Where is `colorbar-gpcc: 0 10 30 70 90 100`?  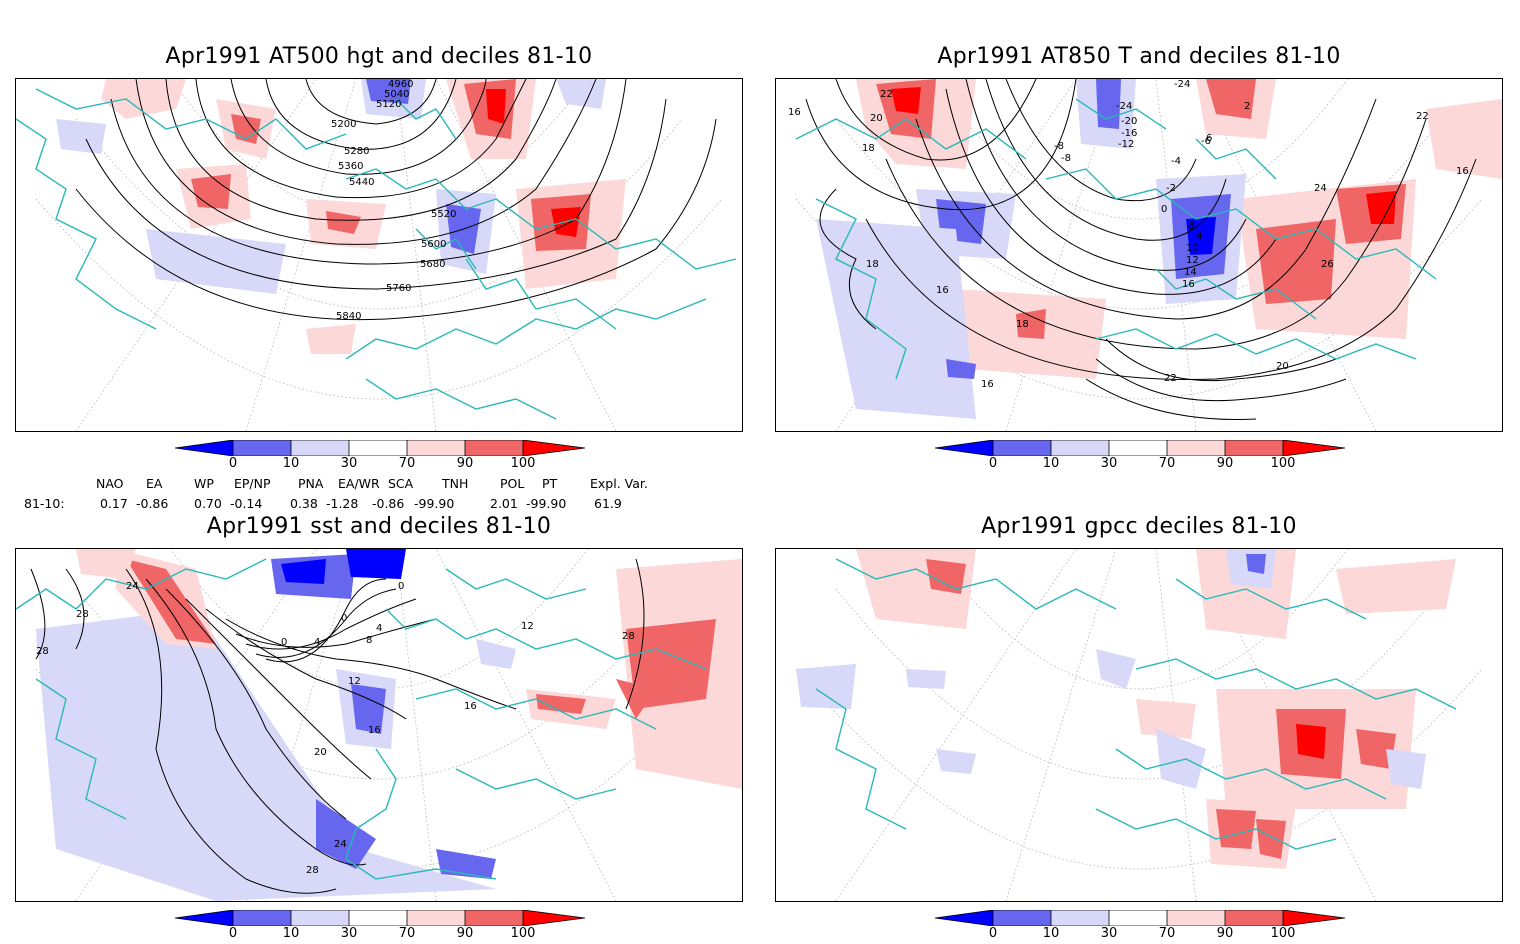 colorbar-gpcc: 0 10 30 70 90 100 is located at coordinates (1140, 926).